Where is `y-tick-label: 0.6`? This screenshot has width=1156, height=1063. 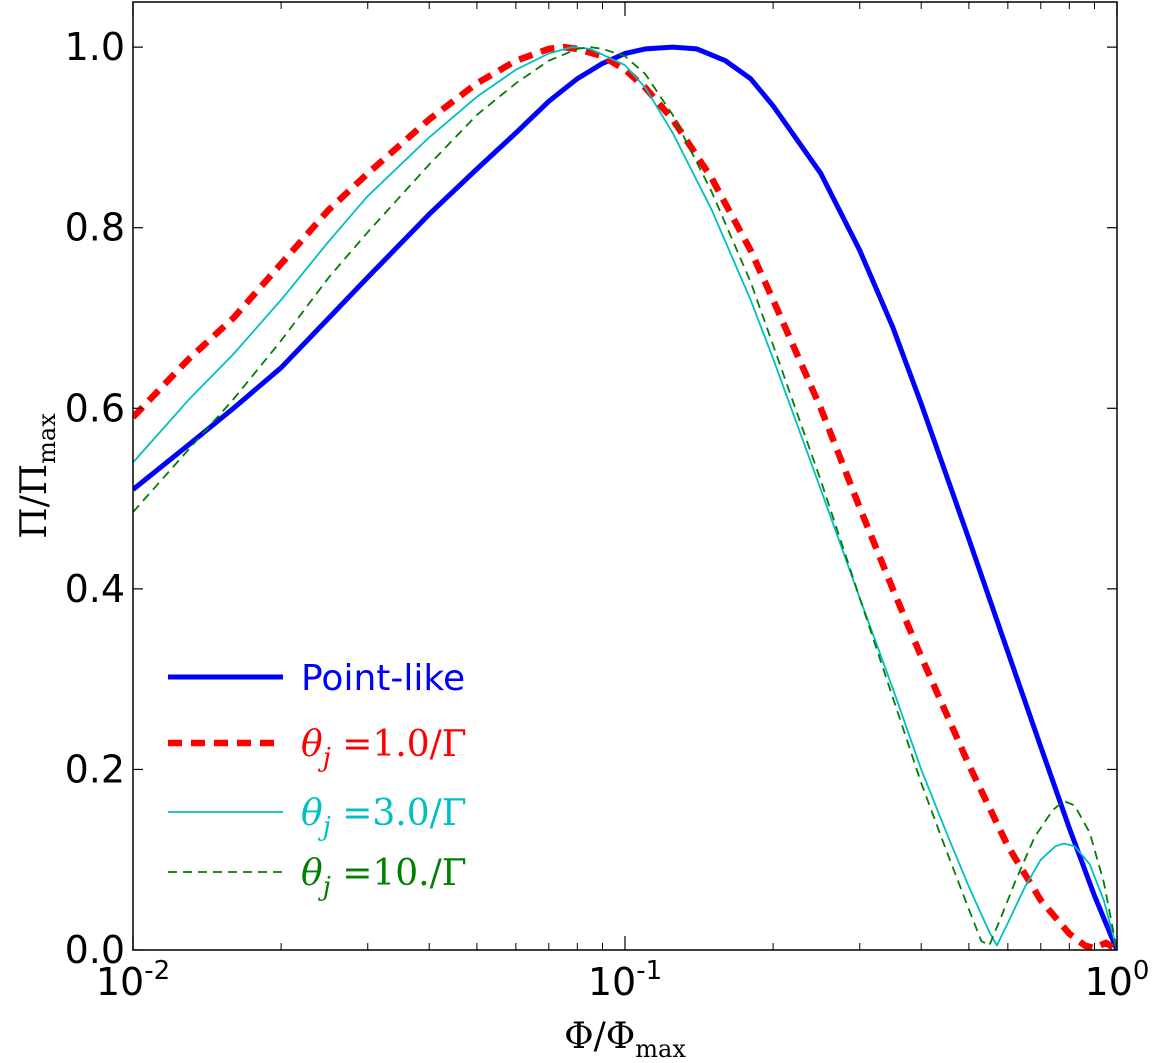
y-tick-label: 0.6 is located at coordinates (95, 408).